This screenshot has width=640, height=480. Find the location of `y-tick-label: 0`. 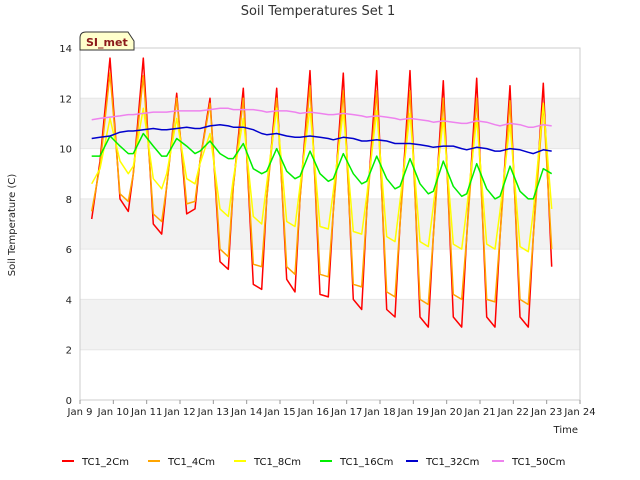

y-tick-label: 0 is located at coordinates (69, 401).